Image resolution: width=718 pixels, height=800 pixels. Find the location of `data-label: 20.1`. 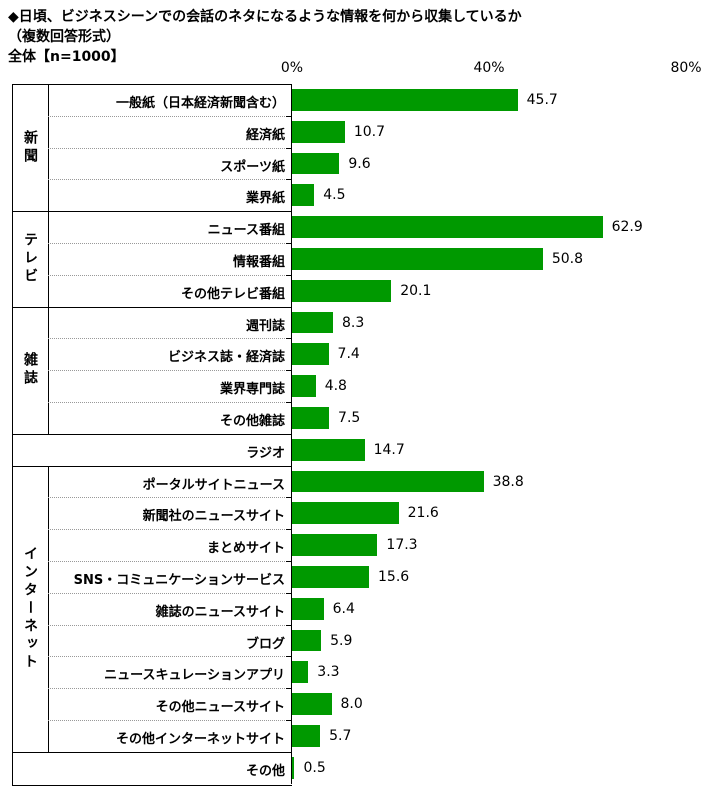

data-label: 20.1 is located at coordinates (416, 290).